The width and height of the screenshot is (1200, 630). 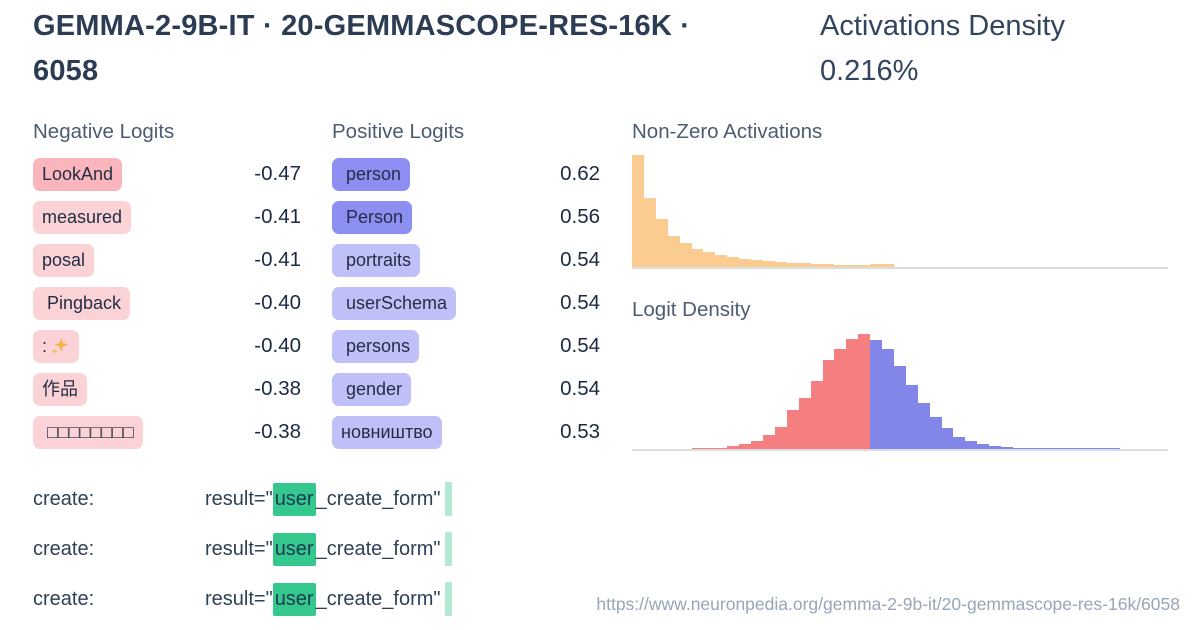 What do you see at coordinates (64, 260) in the screenshot?
I see `token-badge: posal` at bounding box center [64, 260].